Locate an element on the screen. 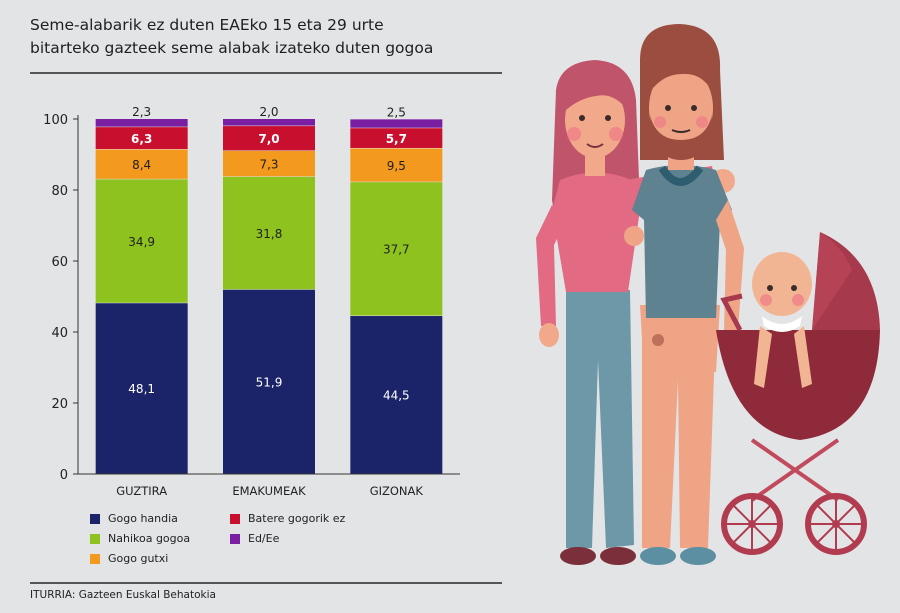 The image size is (900, 613). legend-item-gogo-handia: Gogo handia is located at coordinates (134, 518).